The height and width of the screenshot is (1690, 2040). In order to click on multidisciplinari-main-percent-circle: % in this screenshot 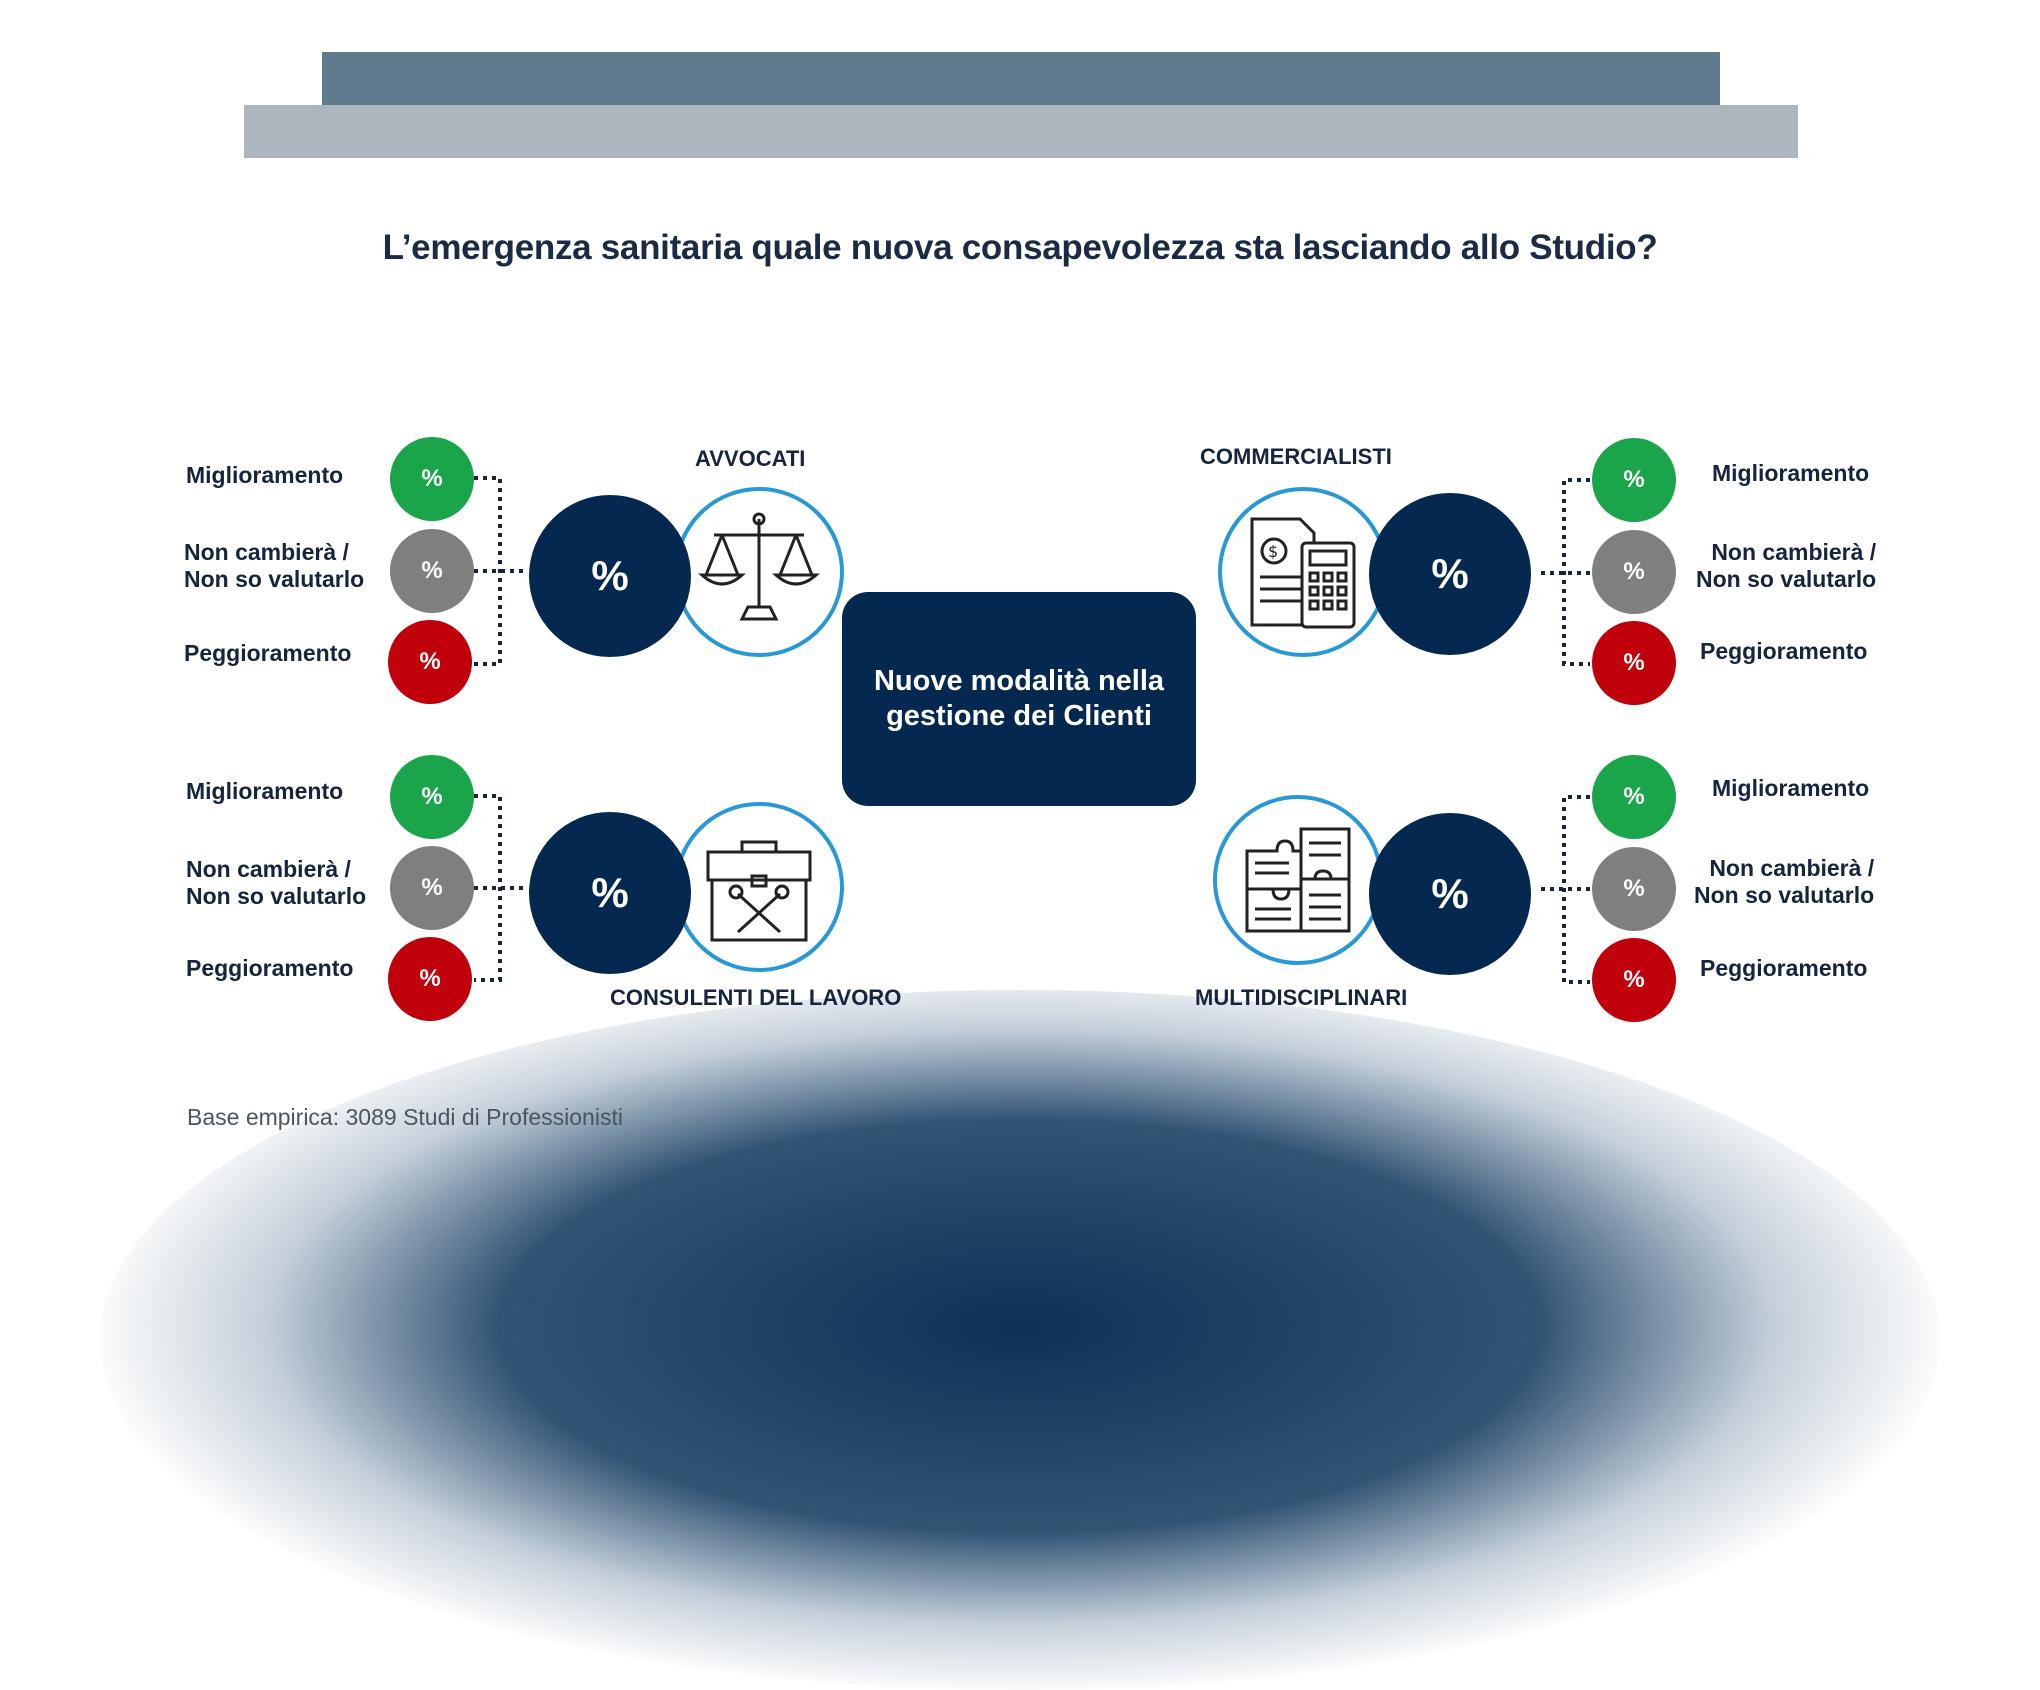, I will do `click(1450, 894)`.